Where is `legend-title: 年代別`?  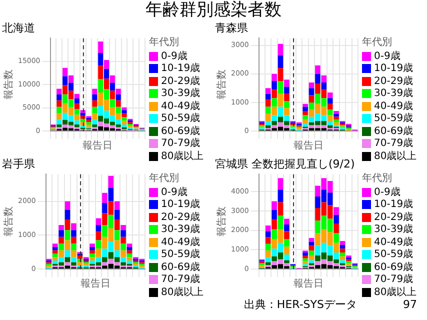
legend-title: 年代別 is located at coordinates (164, 42).